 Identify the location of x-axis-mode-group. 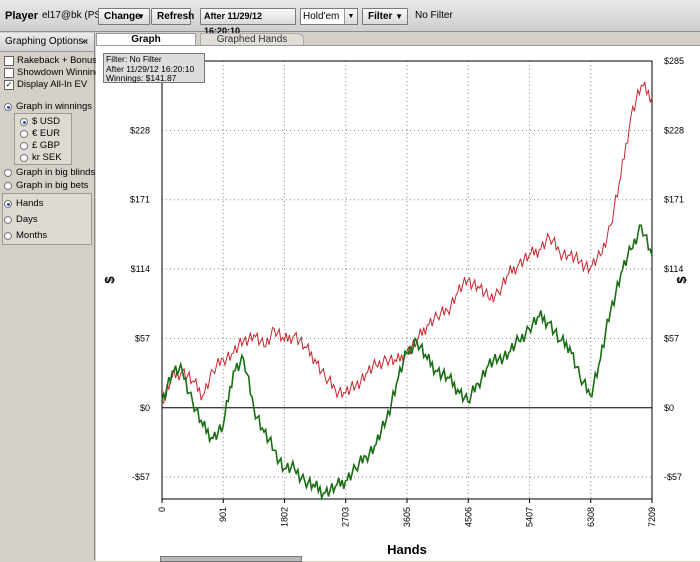
(47, 219).